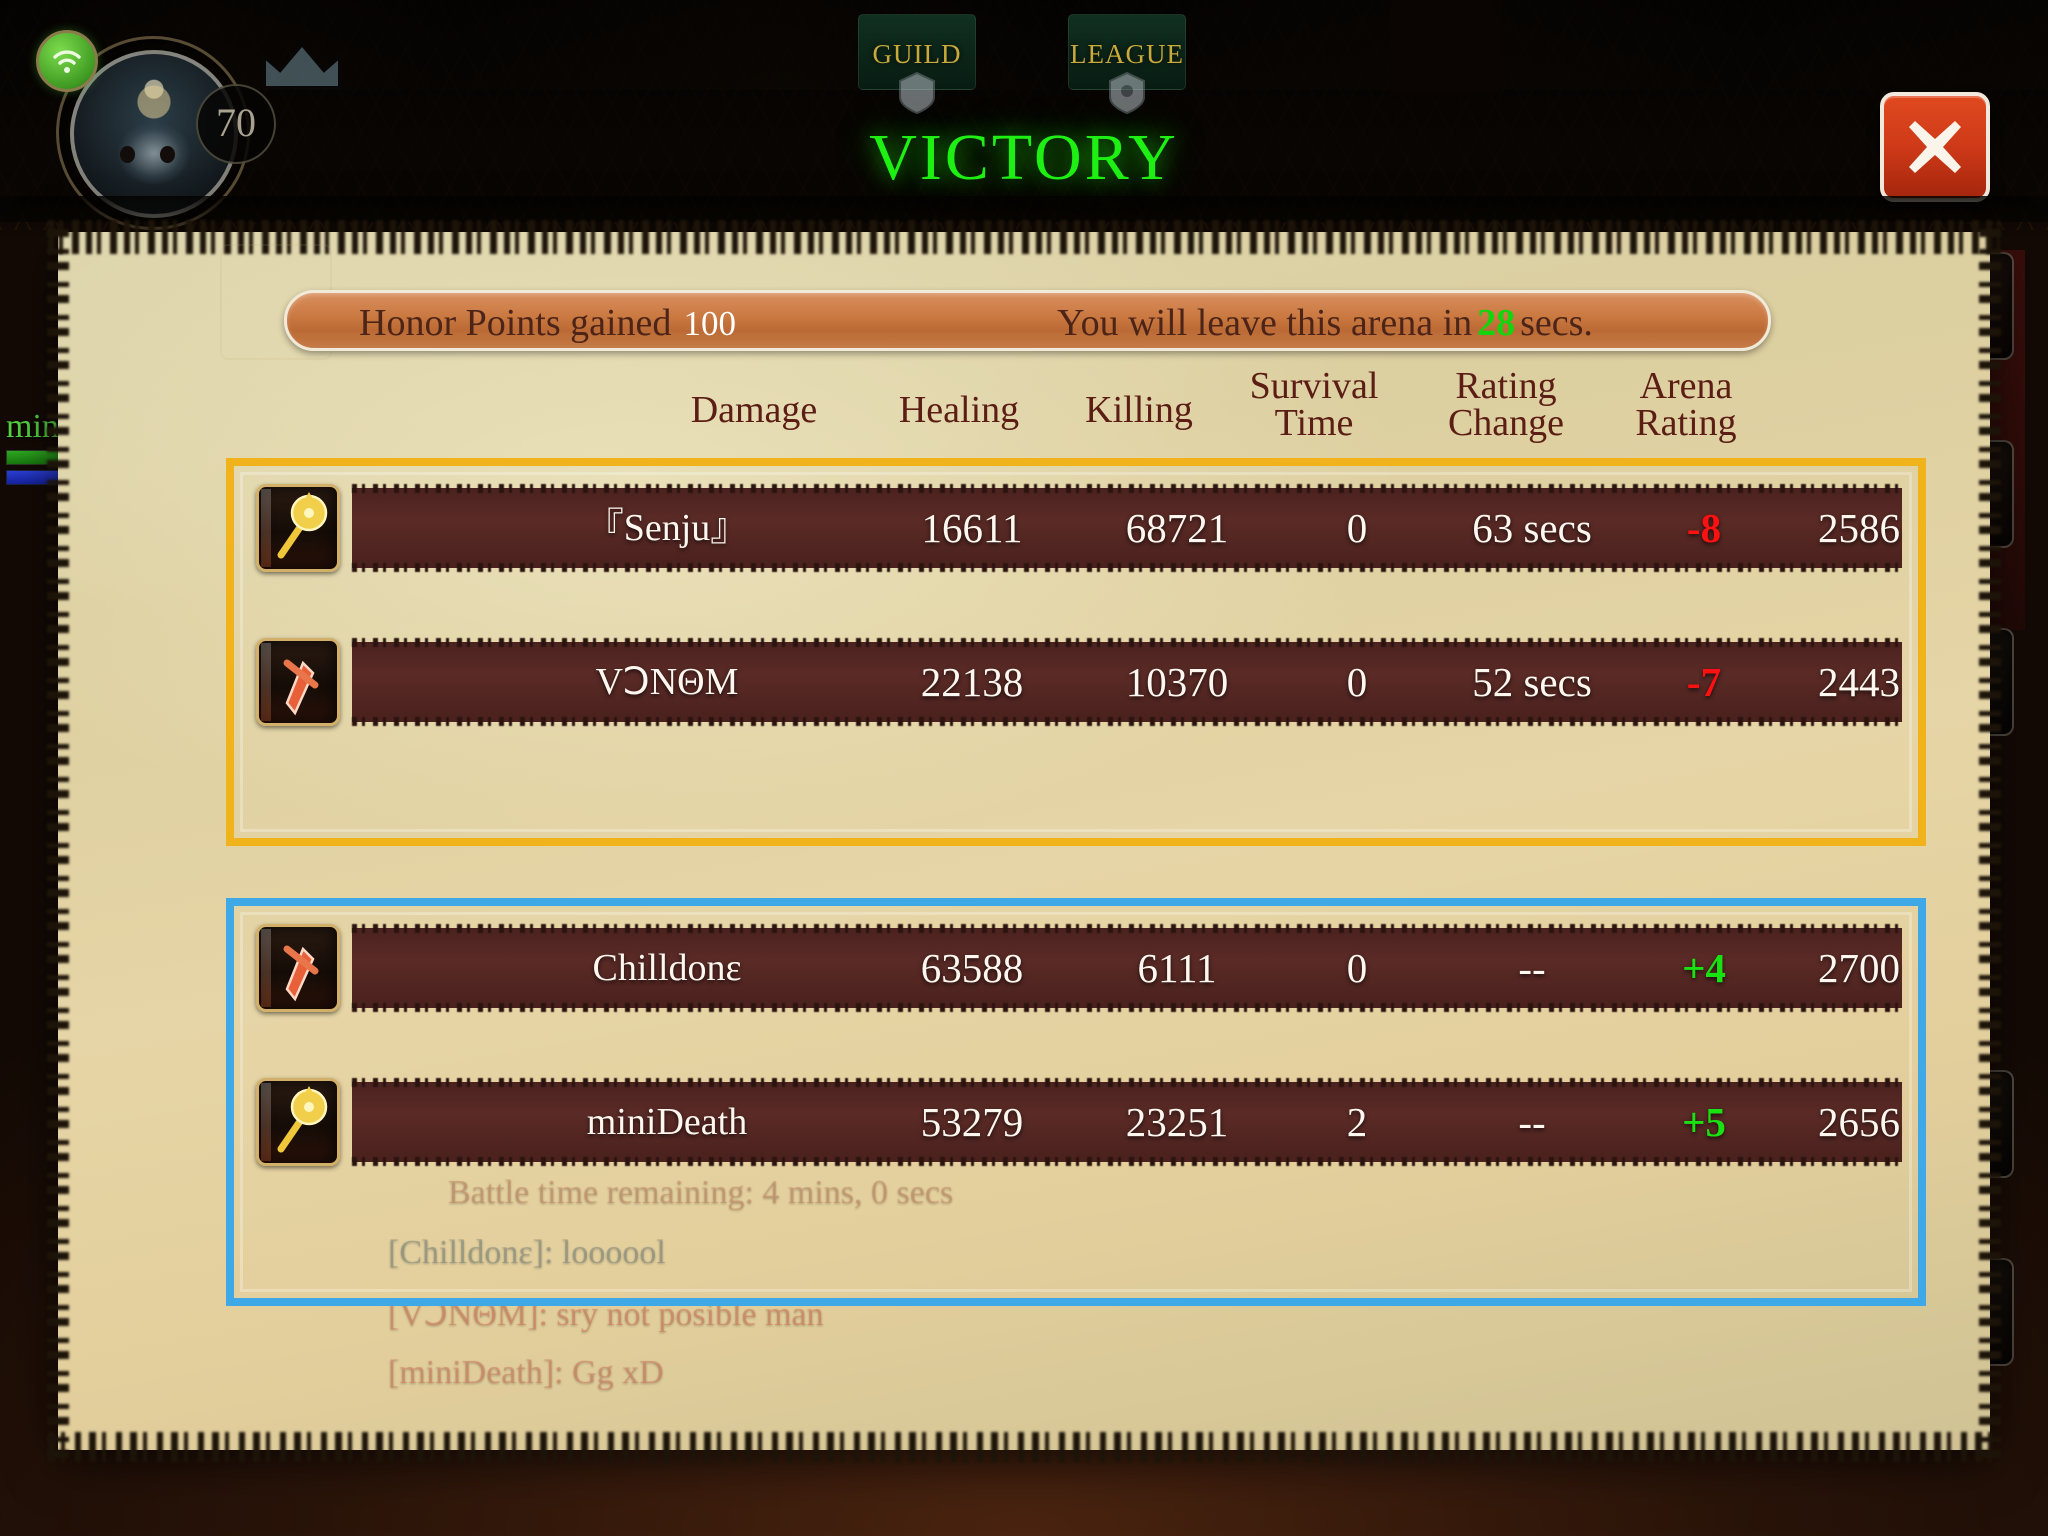 The image size is (2048, 1536). What do you see at coordinates (1704, 1122) in the screenshot?
I see `player-rating-change: +5` at bounding box center [1704, 1122].